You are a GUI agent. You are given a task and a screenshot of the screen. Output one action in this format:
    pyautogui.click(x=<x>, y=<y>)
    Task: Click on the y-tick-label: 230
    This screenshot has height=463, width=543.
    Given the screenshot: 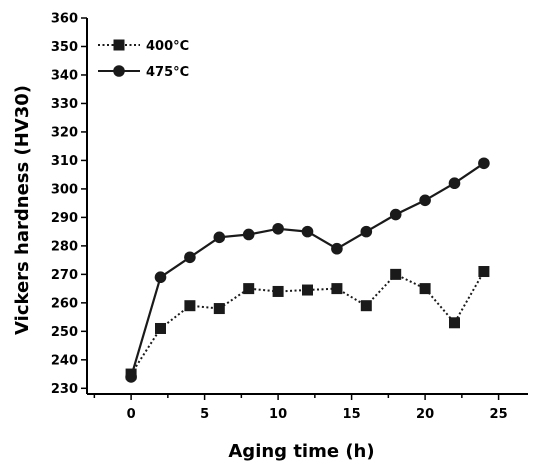 What is the action you would take?
    pyautogui.click(x=64, y=389)
    